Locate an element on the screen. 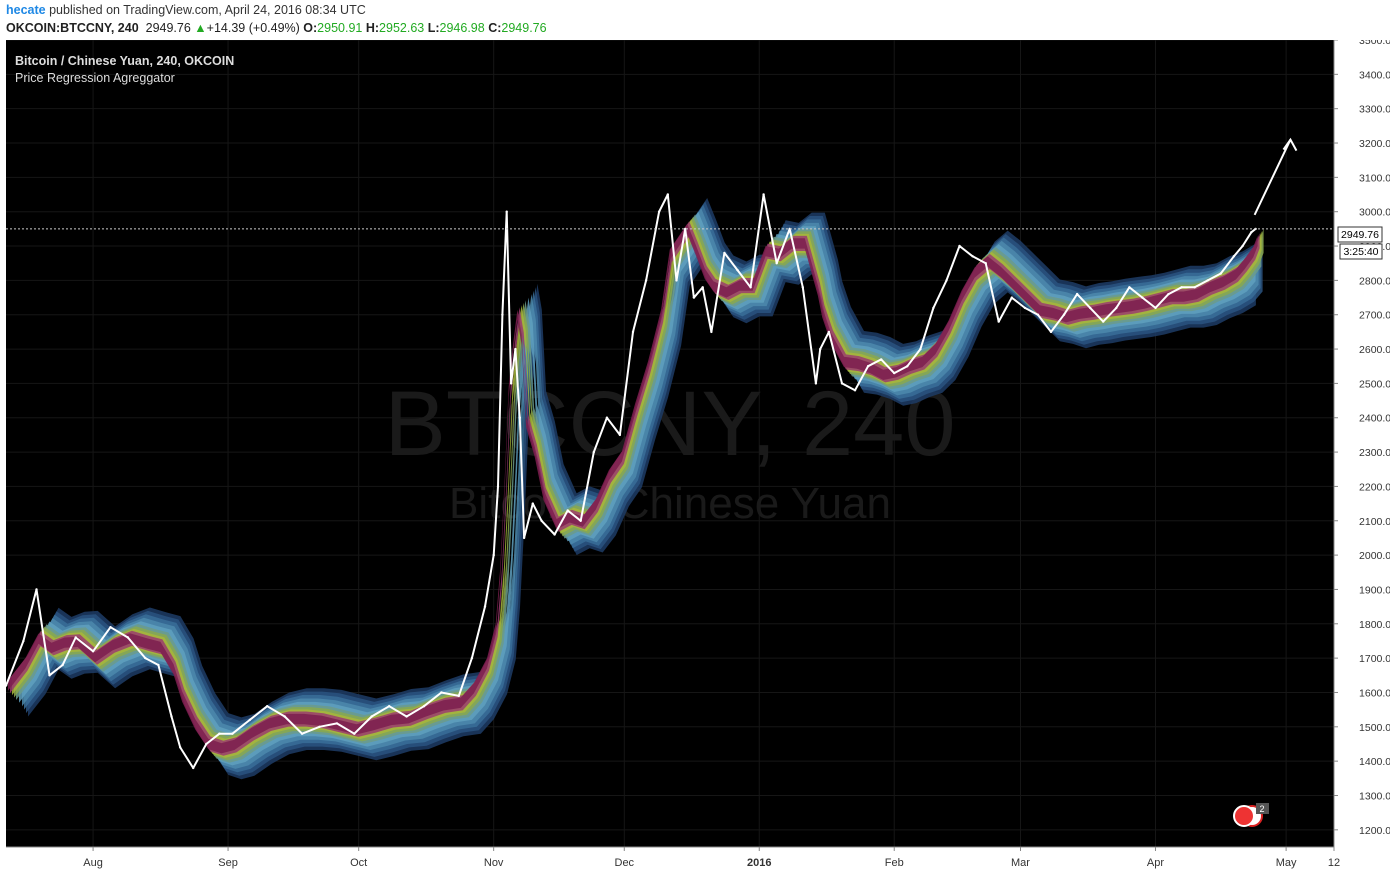  y-tick-label: 1600.00 is located at coordinates (1374, 693).